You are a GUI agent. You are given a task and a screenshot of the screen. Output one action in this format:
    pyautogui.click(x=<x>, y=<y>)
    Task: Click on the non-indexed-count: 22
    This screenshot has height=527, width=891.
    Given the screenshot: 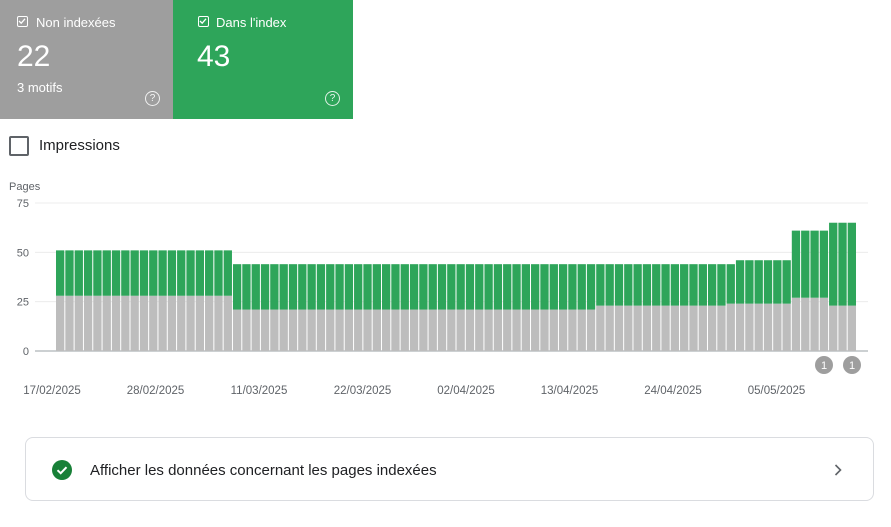 What is the action you would take?
    pyautogui.click(x=34, y=56)
    